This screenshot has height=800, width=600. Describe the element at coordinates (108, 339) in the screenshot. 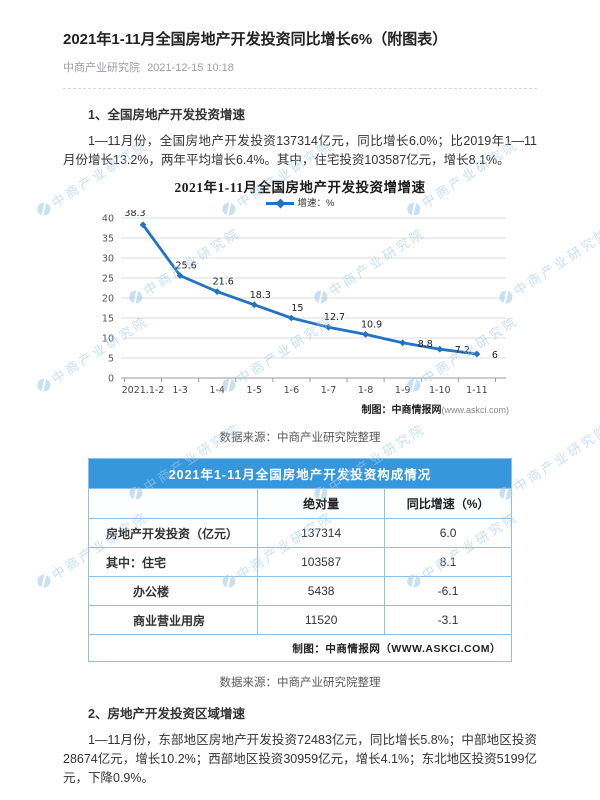

I see `y-axis-tick-label: 10` at that location.